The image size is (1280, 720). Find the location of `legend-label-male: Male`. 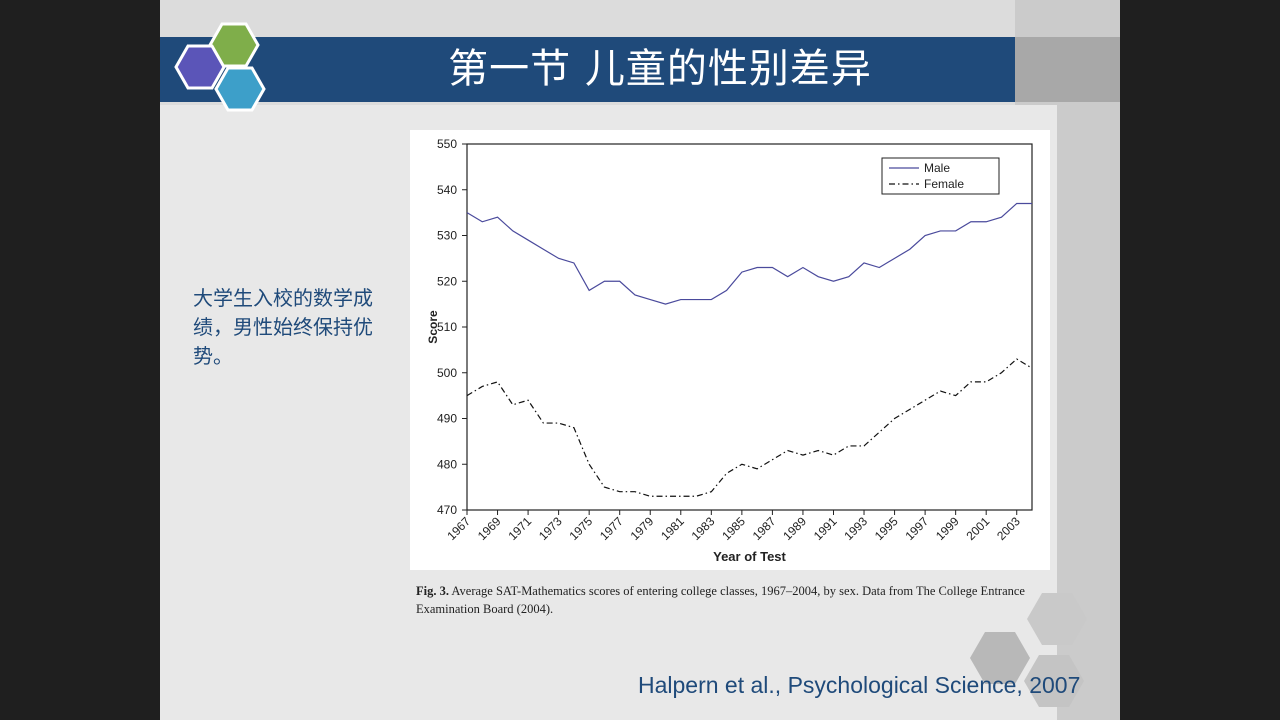

legend-label-male: Male is located at coordinates (937, 168).